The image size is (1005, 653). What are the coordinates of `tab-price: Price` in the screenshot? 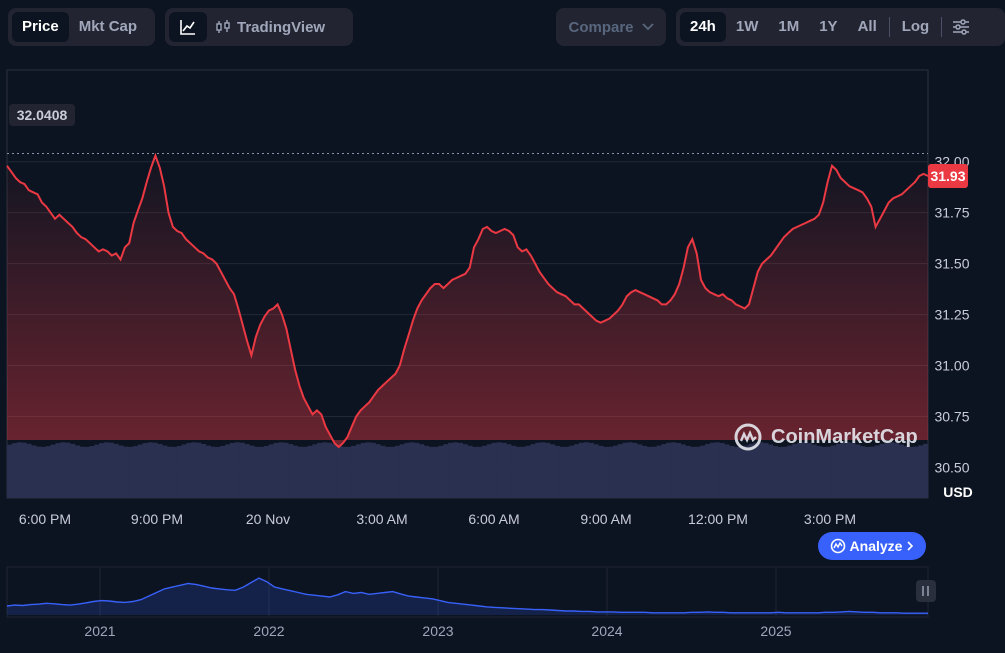 It's located at (40, 27).